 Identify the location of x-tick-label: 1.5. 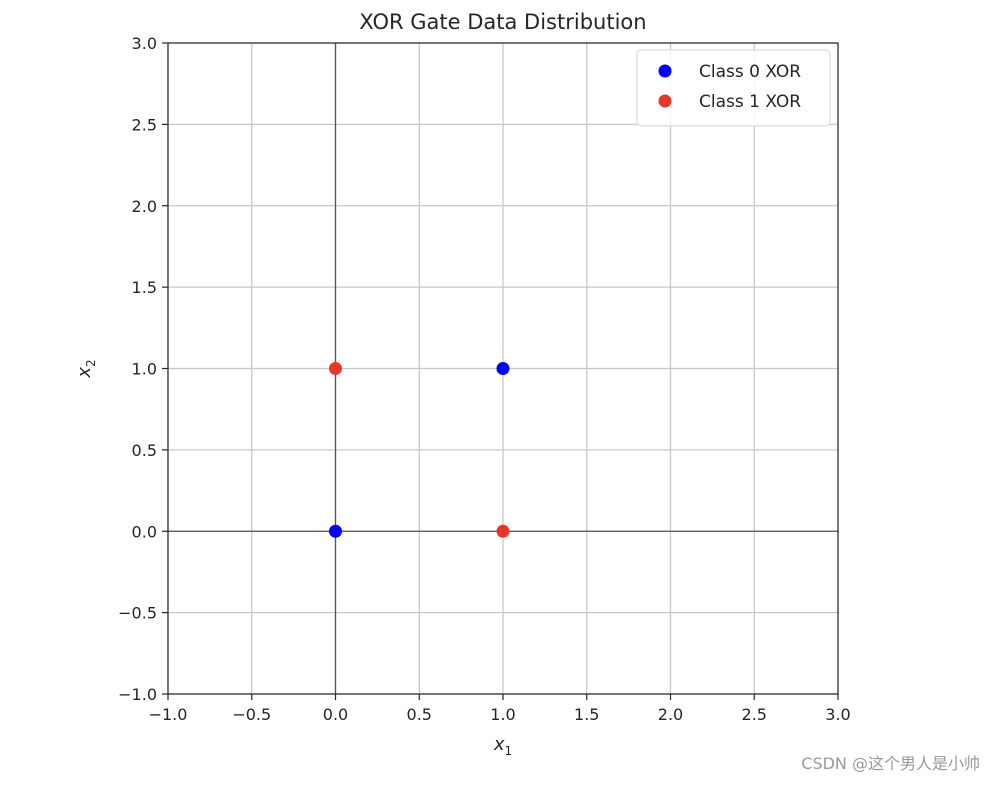
(586, 714).